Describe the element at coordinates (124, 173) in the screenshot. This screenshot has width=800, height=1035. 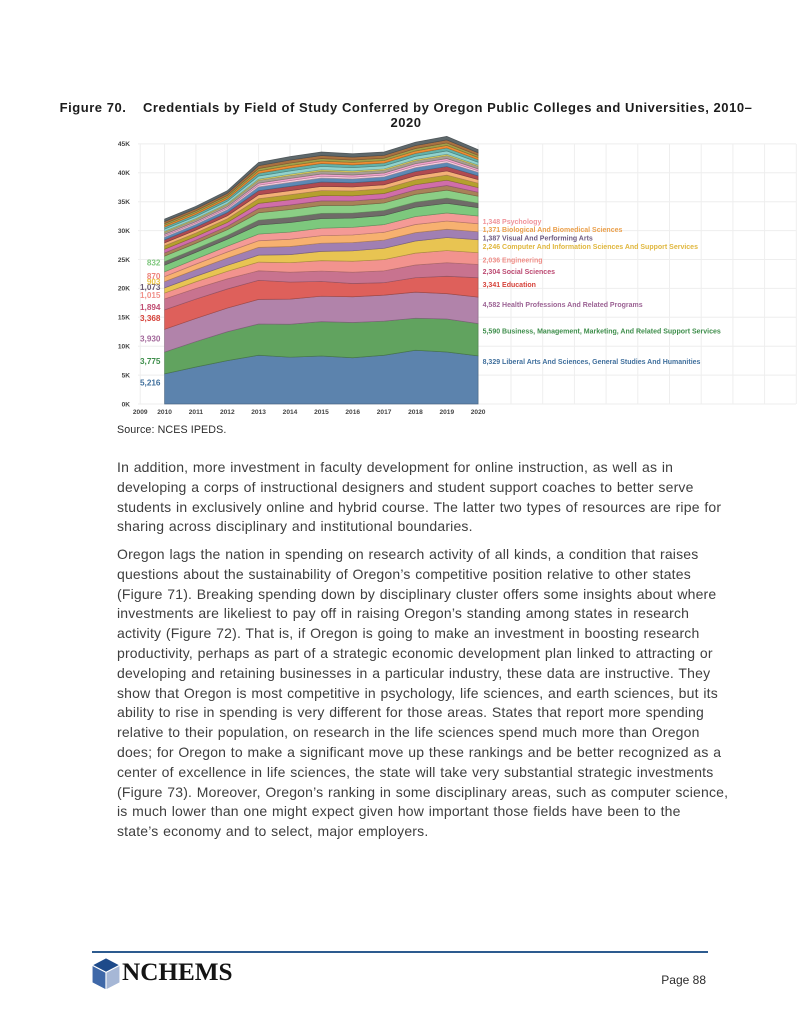
I see `svg-text: 40K` at that location.